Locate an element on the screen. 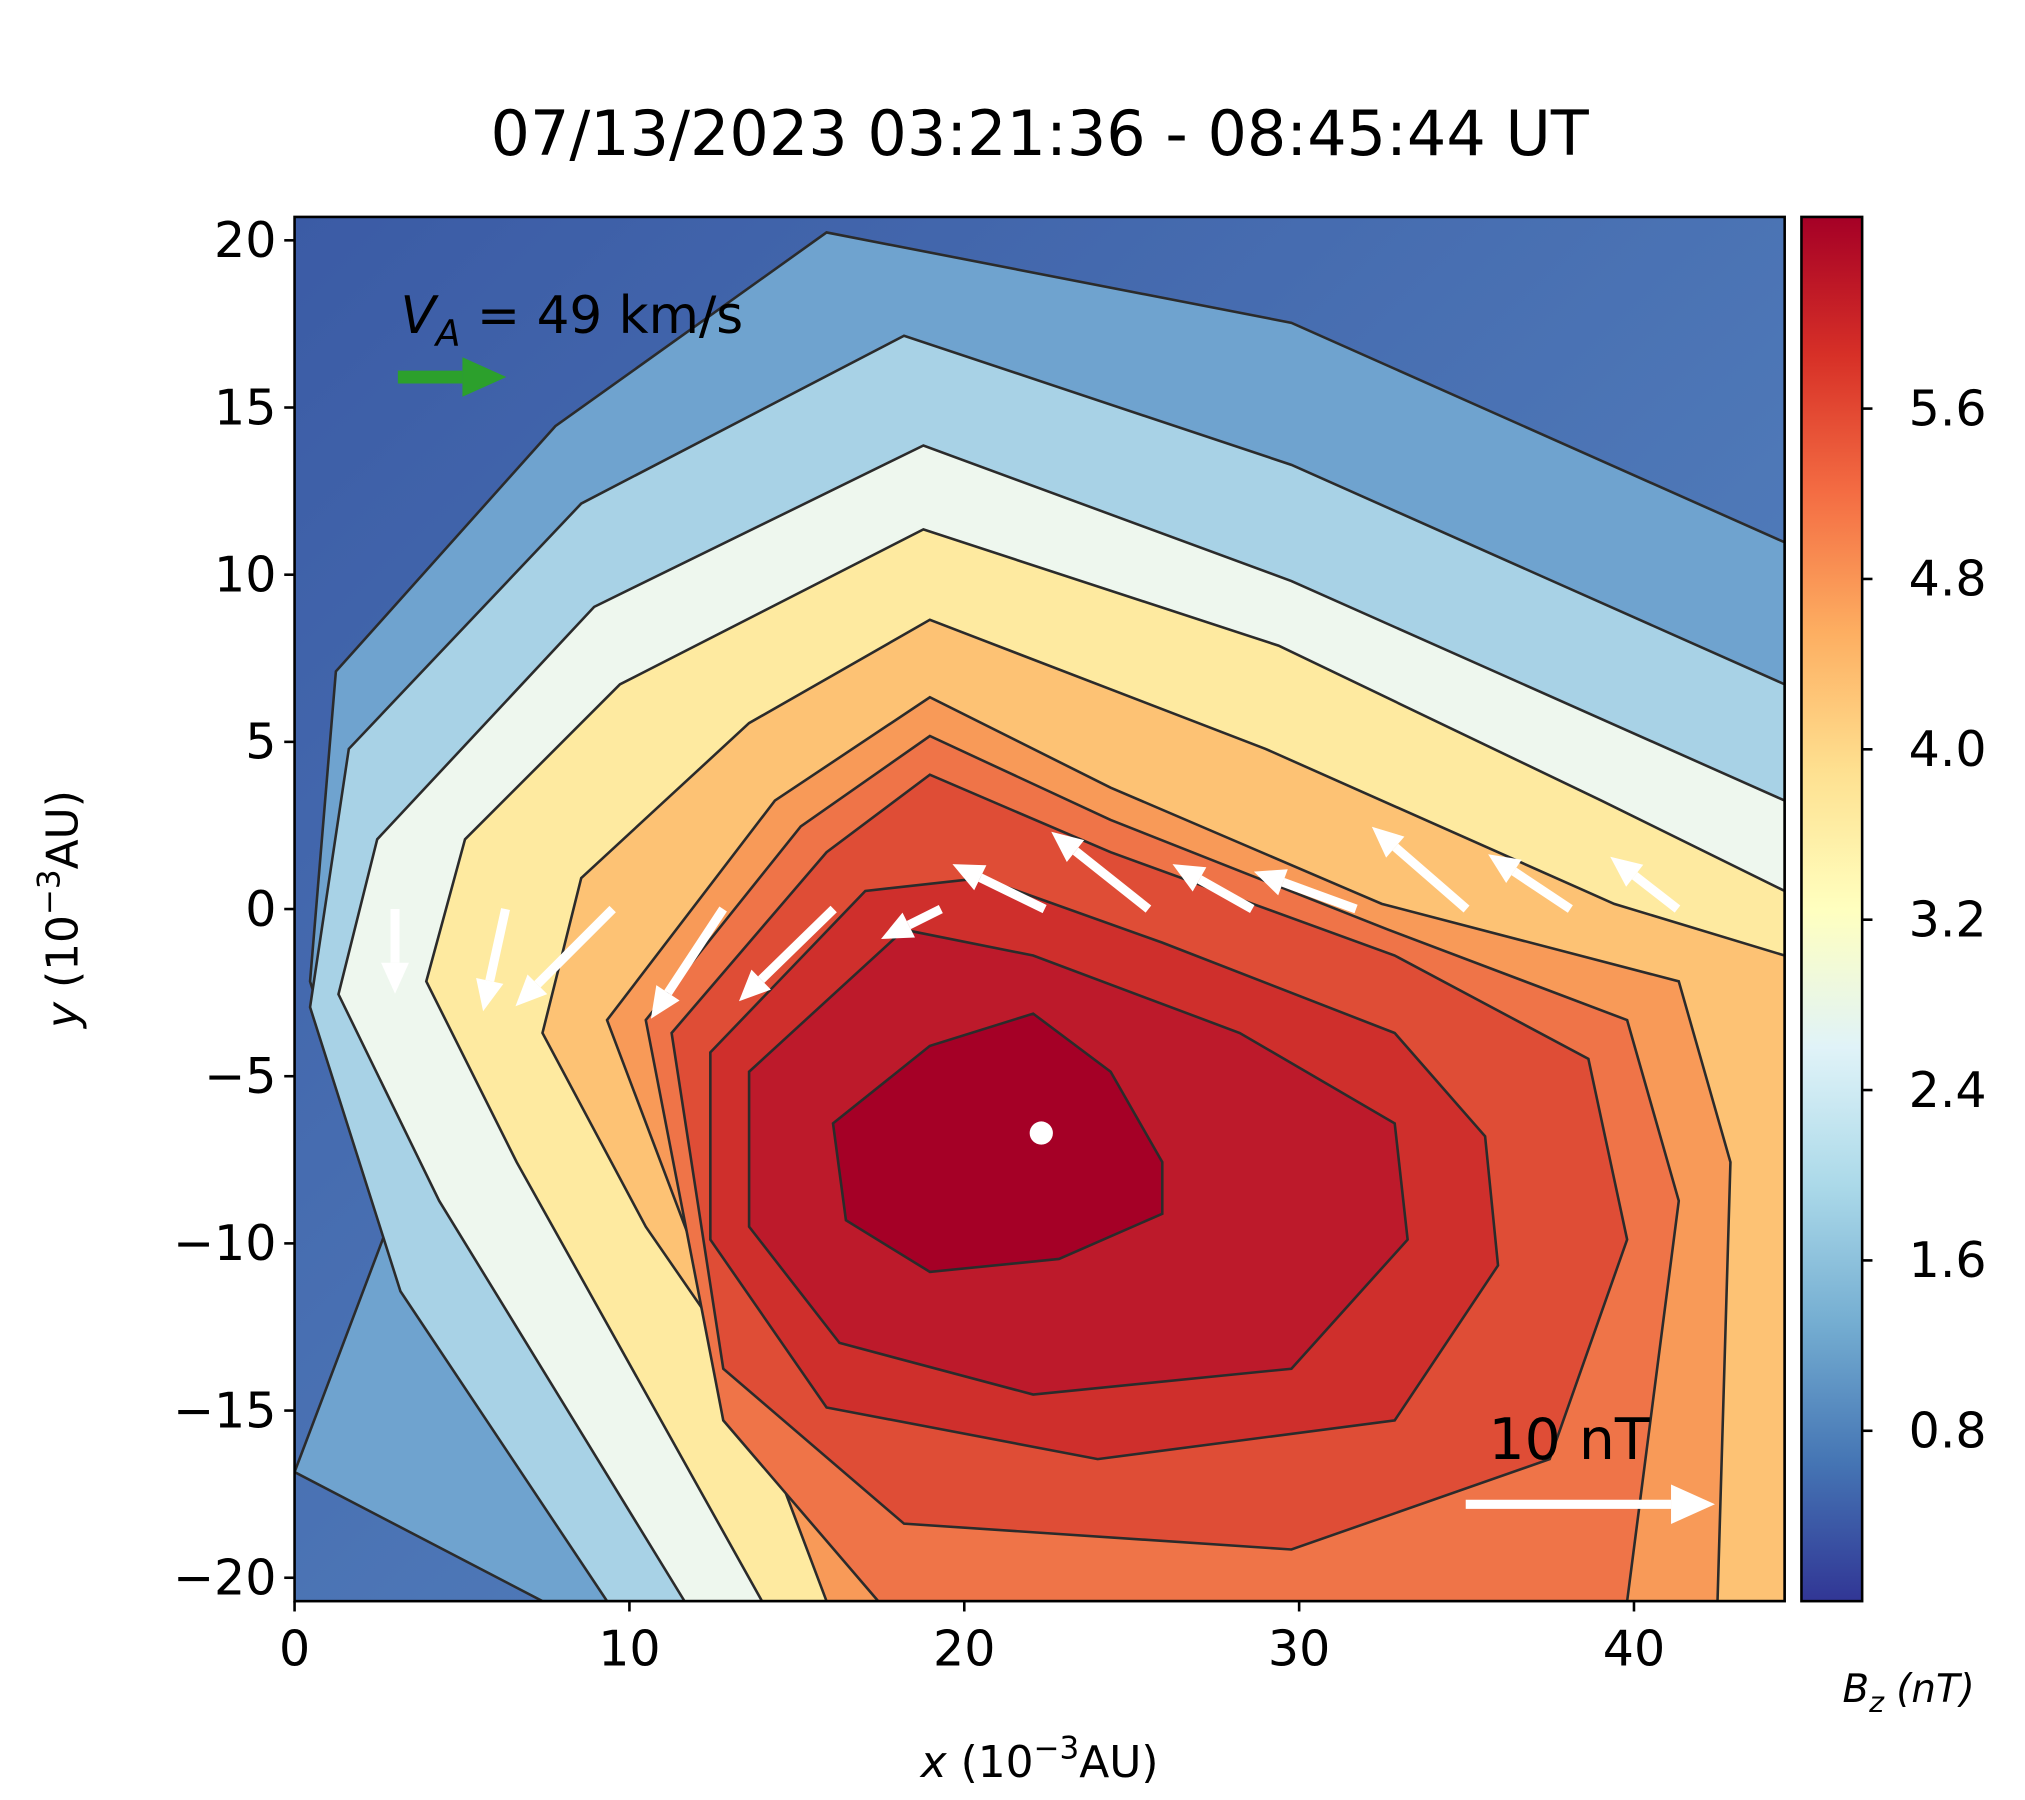 Image resolution: width=2025 pixels, height=1800 pixels. y-axis-unit: AU) is located at coordinates (63, 829).